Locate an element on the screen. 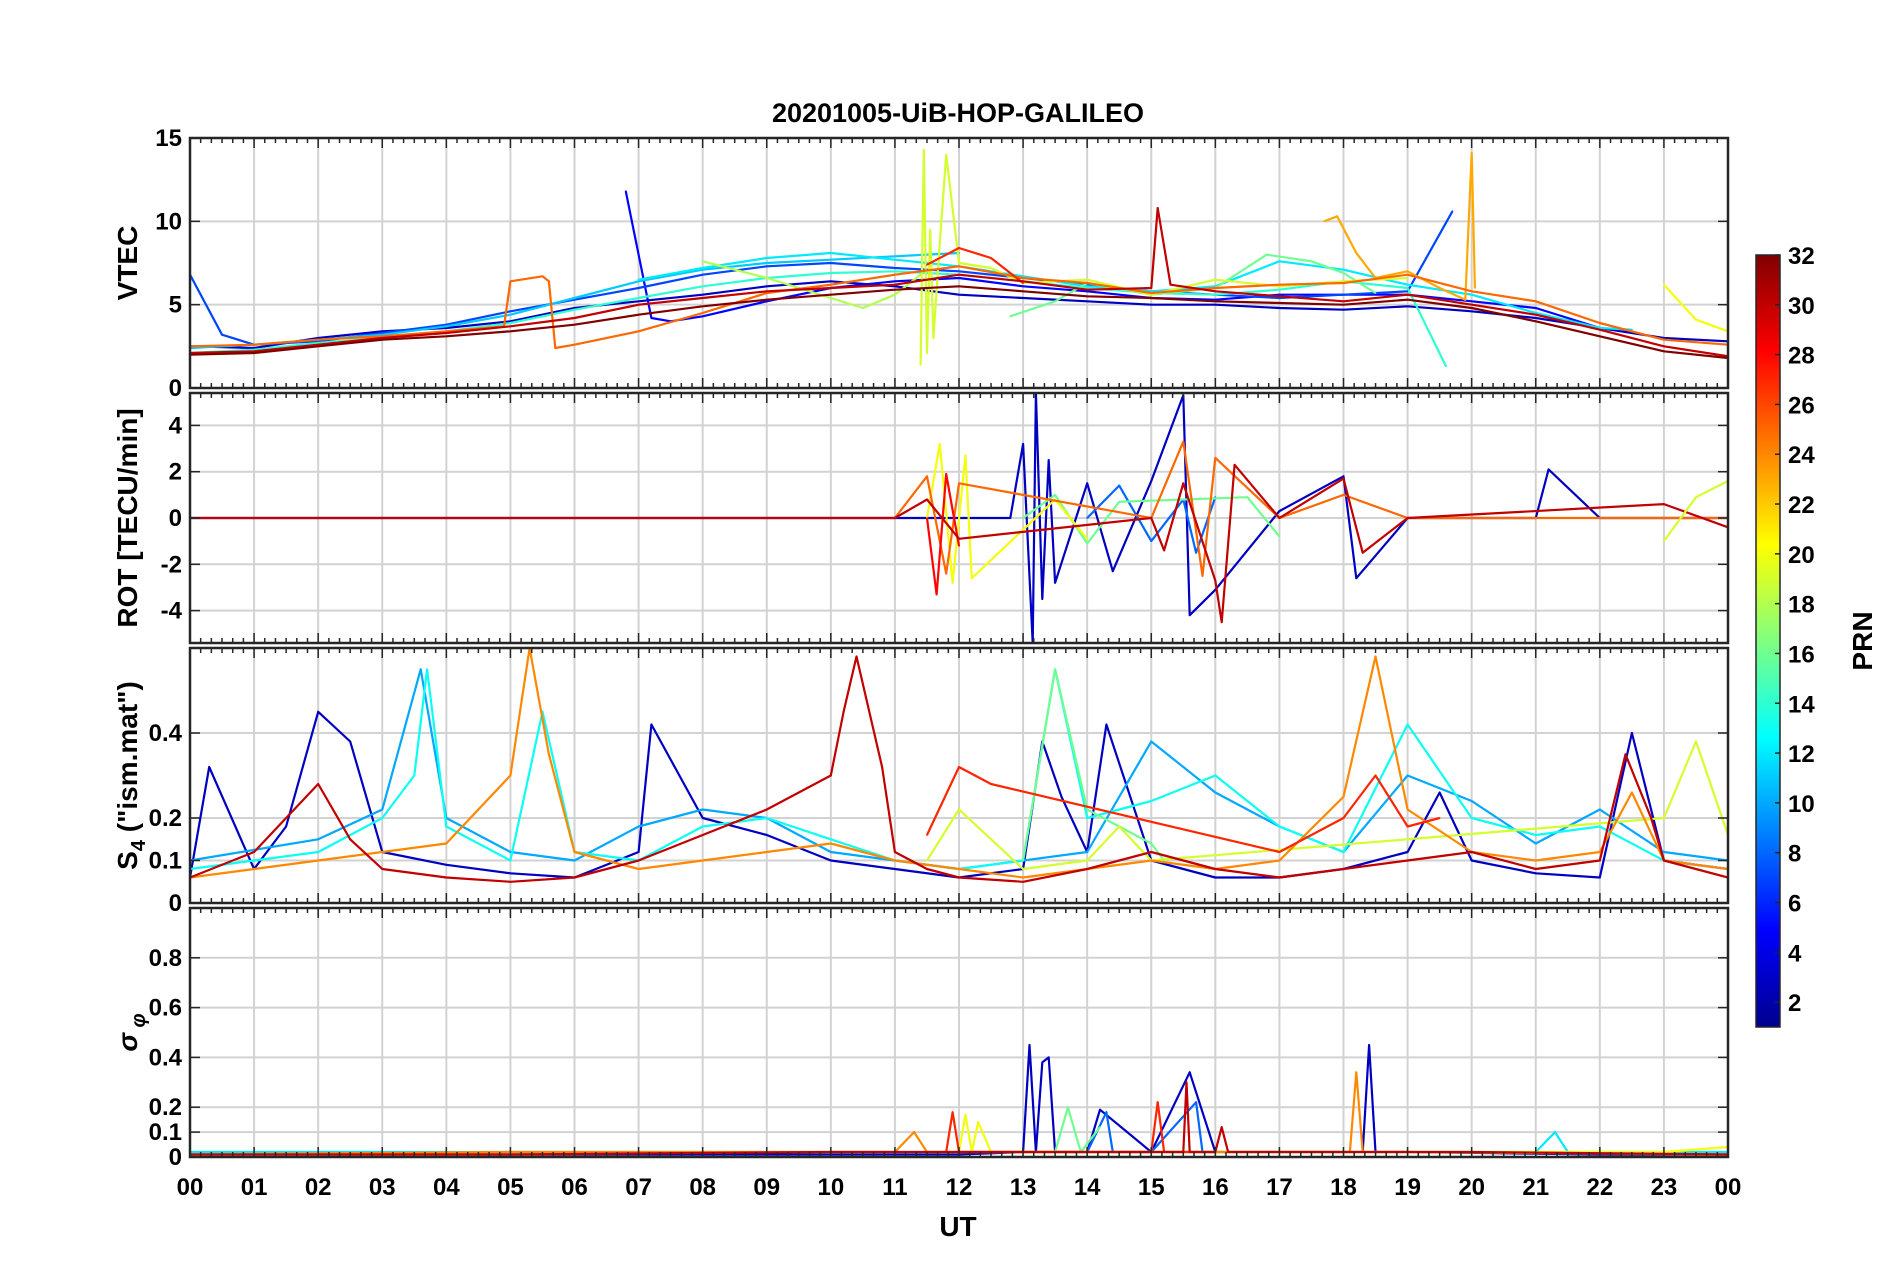 Image resolution: width=1902 pixels, height=1277 pixels. x-tick-label: 18 is located at coordinates (1343, 1187).